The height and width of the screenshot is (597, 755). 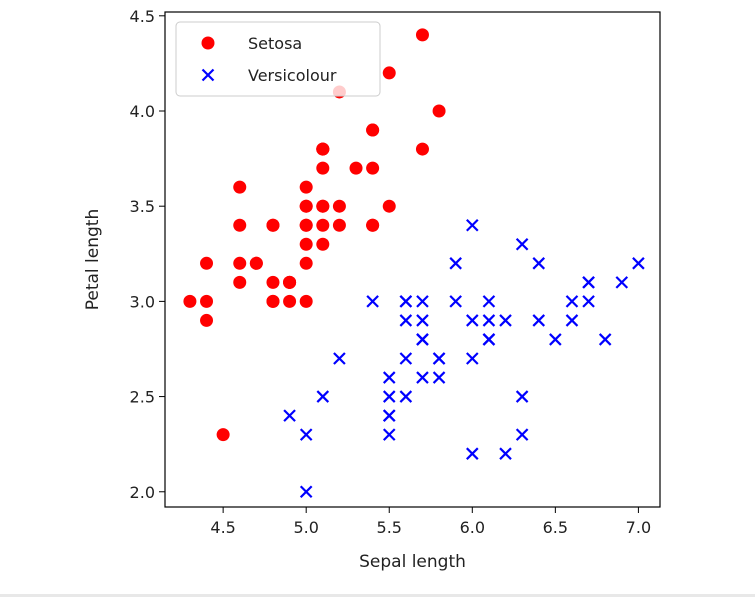 I want to click on bottom-border, so click(x=377, y=595).